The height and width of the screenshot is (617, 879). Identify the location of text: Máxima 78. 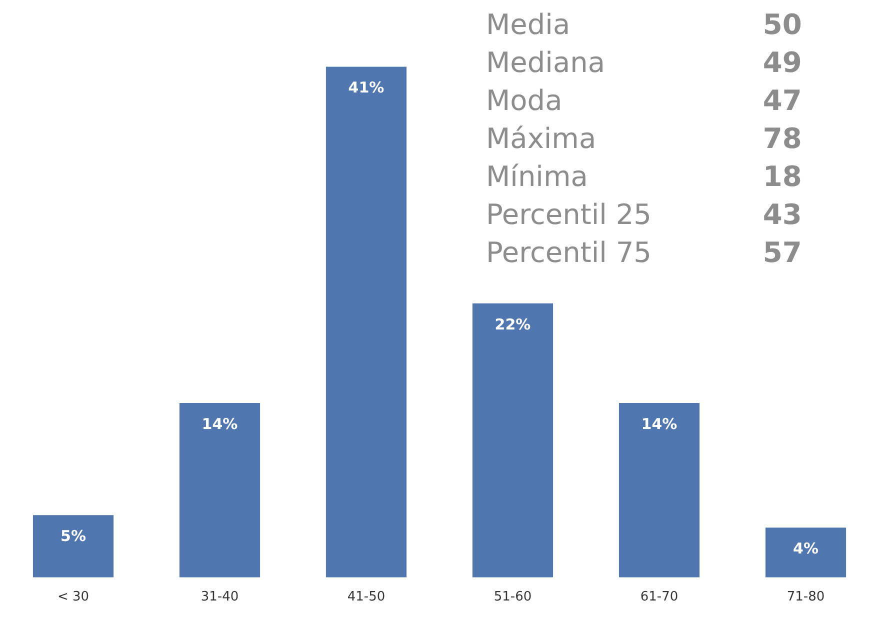
(644, 138).